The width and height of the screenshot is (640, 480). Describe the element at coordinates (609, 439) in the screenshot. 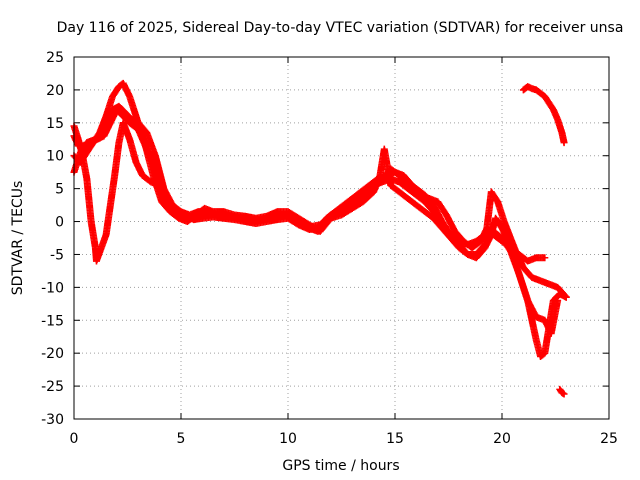

I see `x-tick-label: 25` at that location.